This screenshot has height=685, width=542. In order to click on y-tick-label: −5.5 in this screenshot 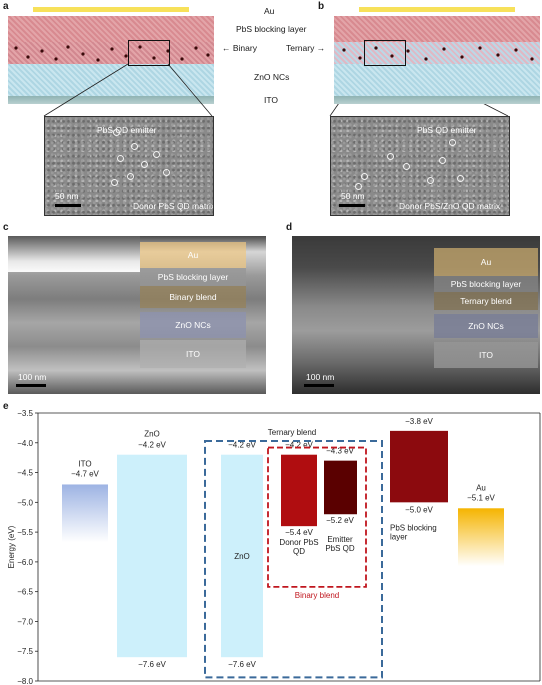, I will do `click(25, 532)`.